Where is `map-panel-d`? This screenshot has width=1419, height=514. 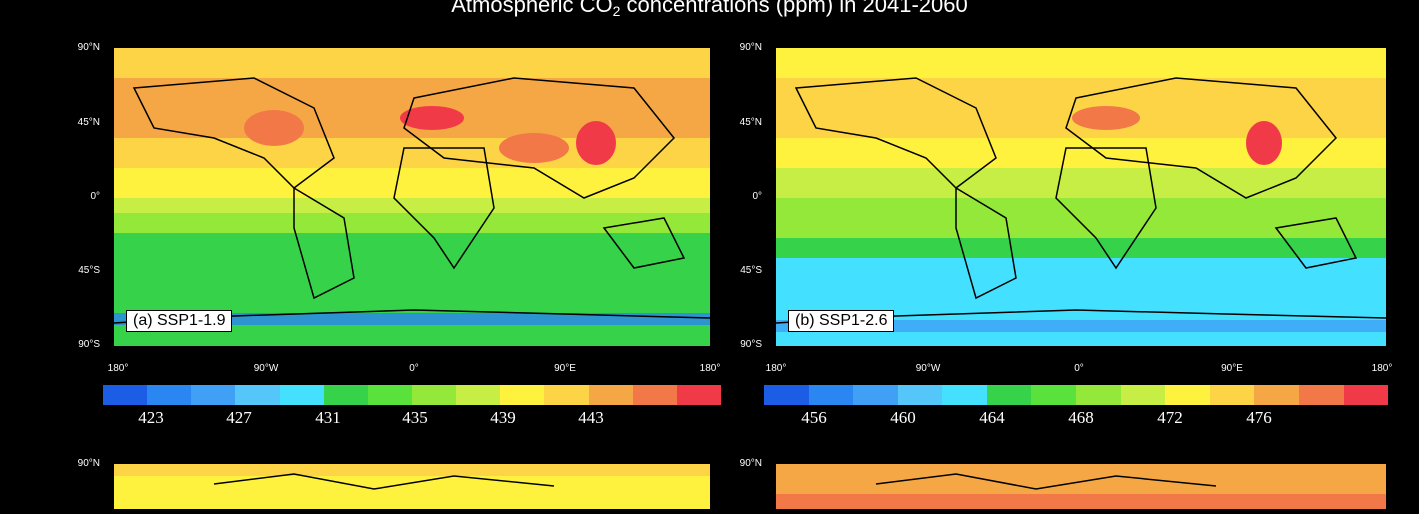 map-panel-d is located at coordinates (1081, 486).